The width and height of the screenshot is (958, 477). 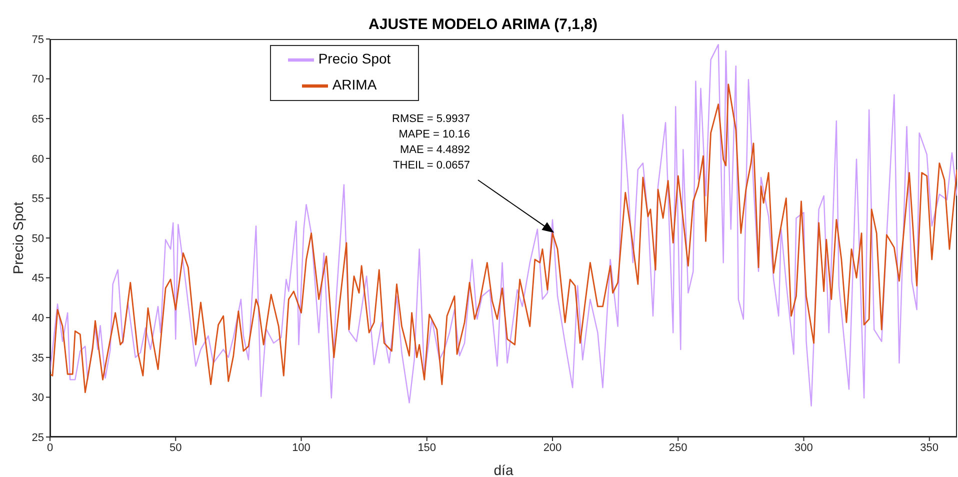 I want to click on y-tick-label: 30, so click(x=38, y=398).